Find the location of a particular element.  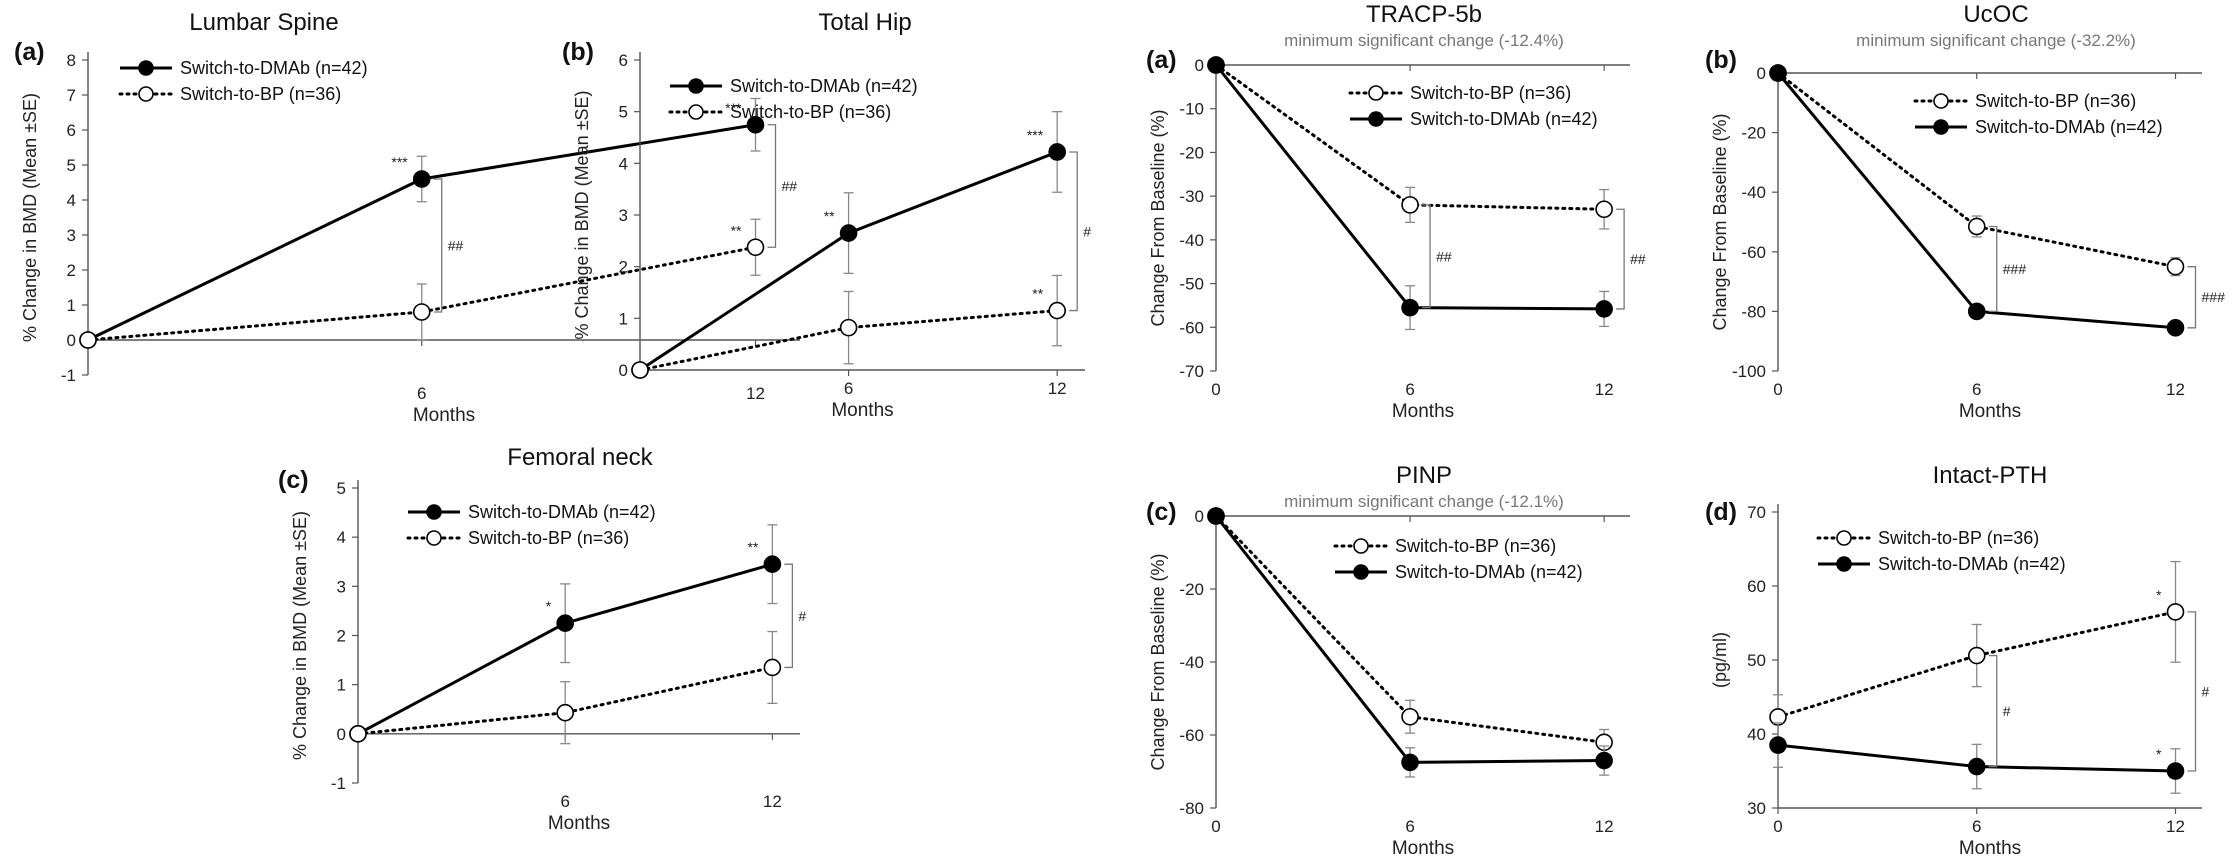

y-tick-label: -20 is located at coordinates (1753, 133).